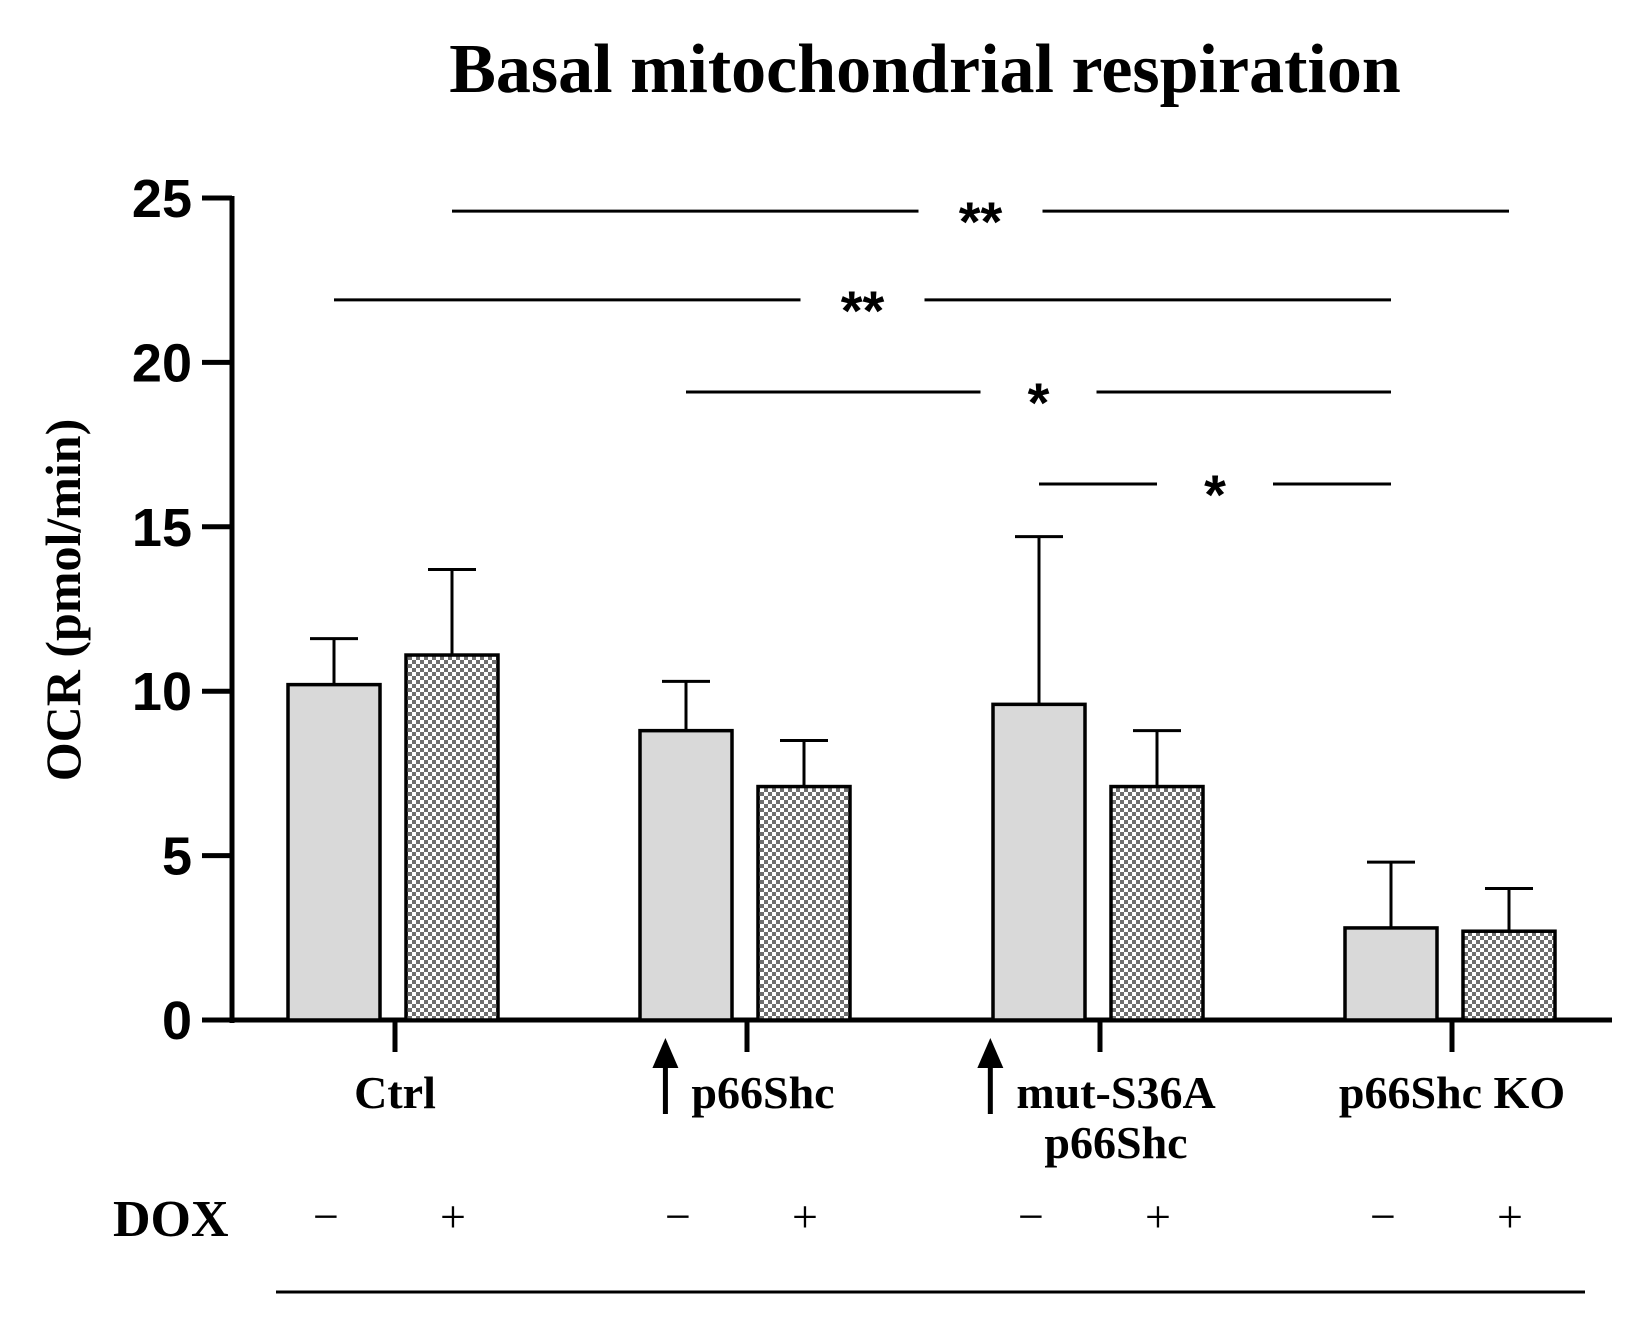 This screenshot has width=1638, height=1323. Describe the element at coordinates (162, 528) in the screenshot. I see `y-tick-label: 15` at that location.